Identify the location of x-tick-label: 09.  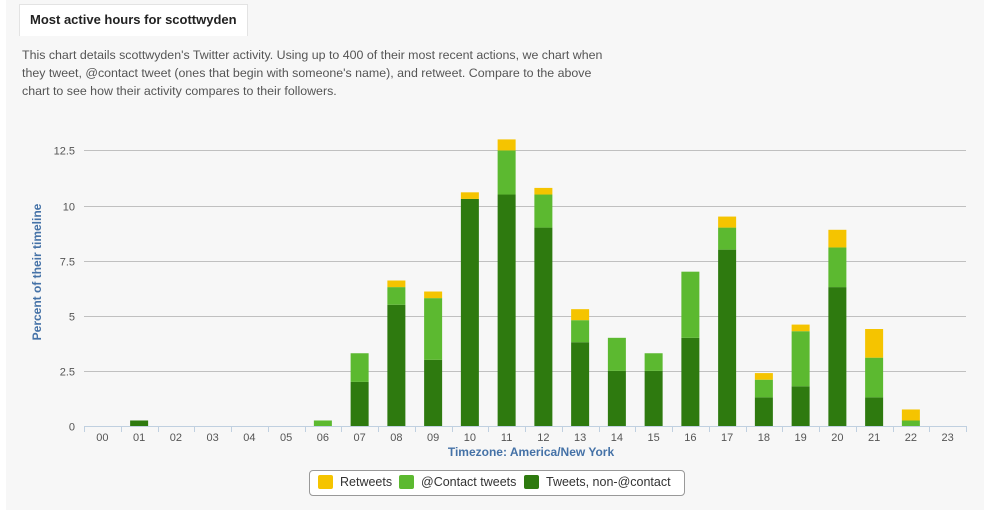
(433, 438).